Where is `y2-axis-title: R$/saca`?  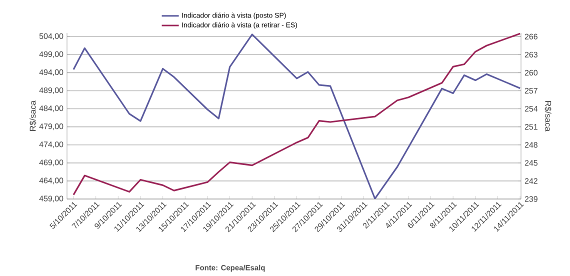
y2-axis-title: R$/saca is located at coordinates (548, 116).